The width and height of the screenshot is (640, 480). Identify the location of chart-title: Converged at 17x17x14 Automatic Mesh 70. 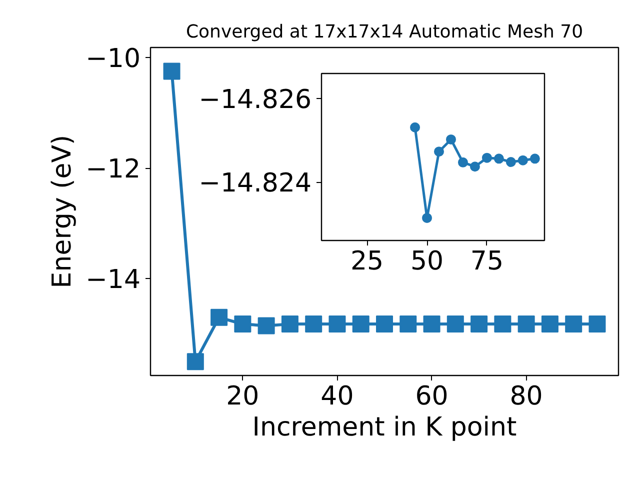
(385, 32).